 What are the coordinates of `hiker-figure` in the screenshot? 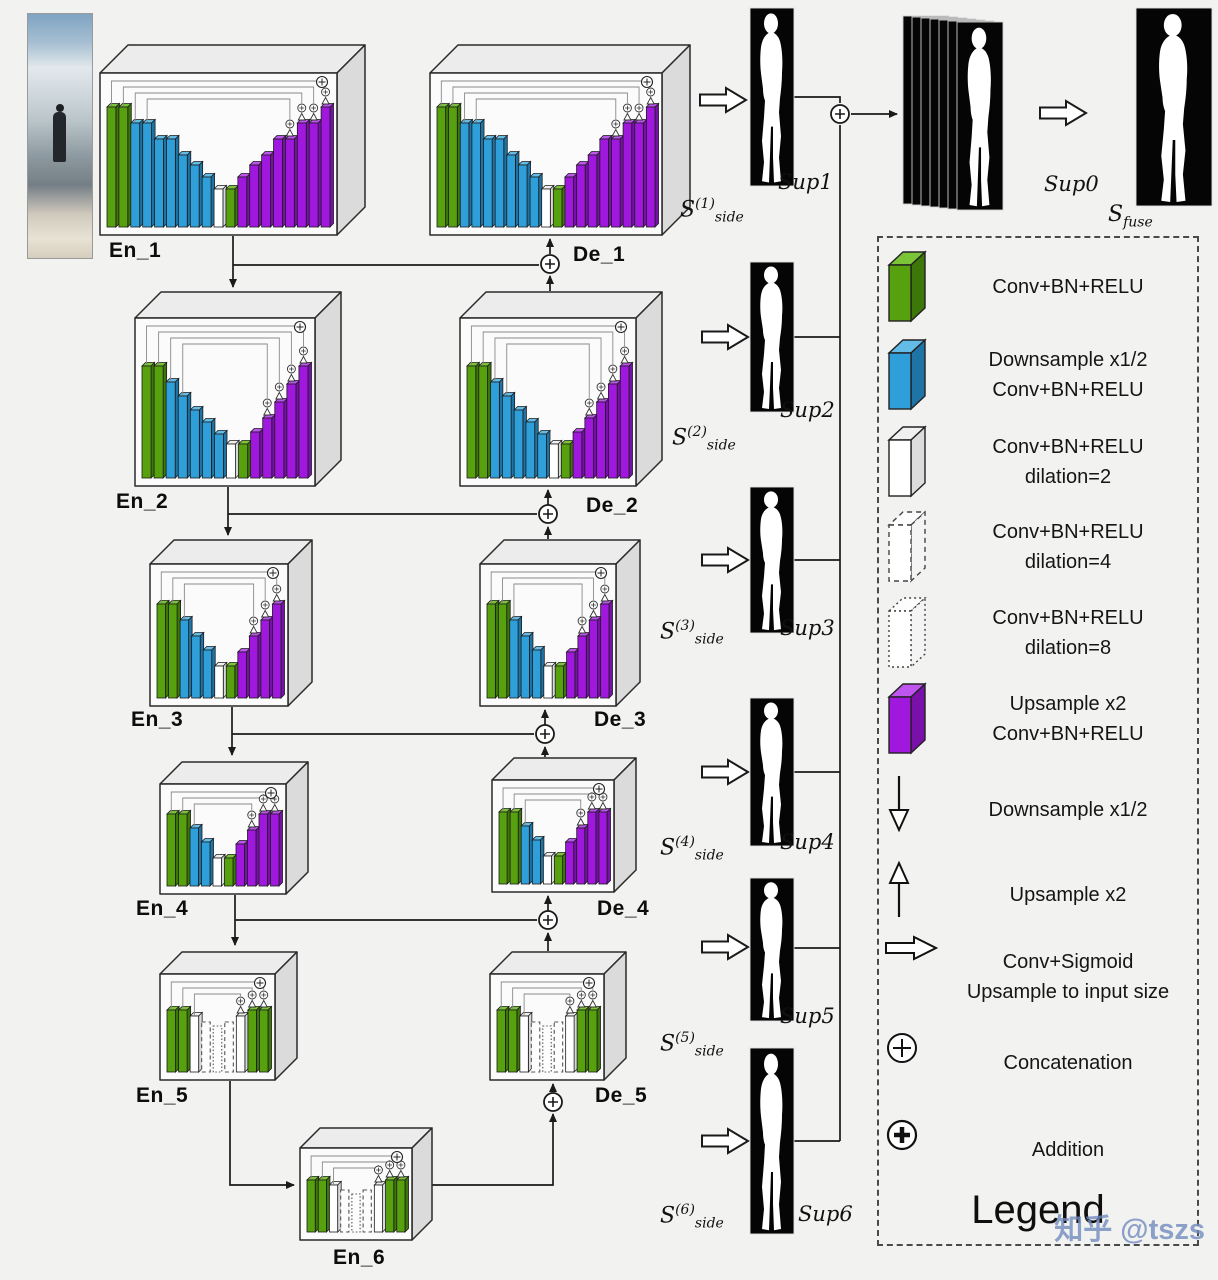 It's located at (59, 133).